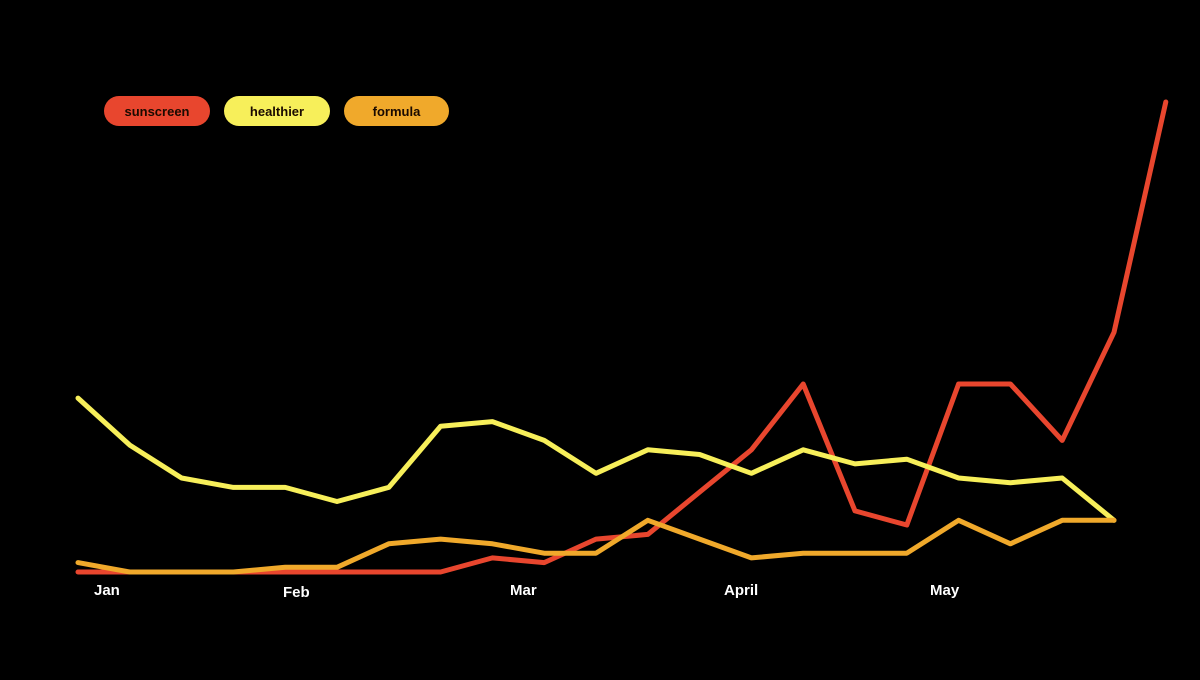 This screenshot has width=1200, height=680. What do you see at coordinates (107, 590) in the screenshot?
I see `x-tick-jan: Jan` at bounding box center [107, 590].